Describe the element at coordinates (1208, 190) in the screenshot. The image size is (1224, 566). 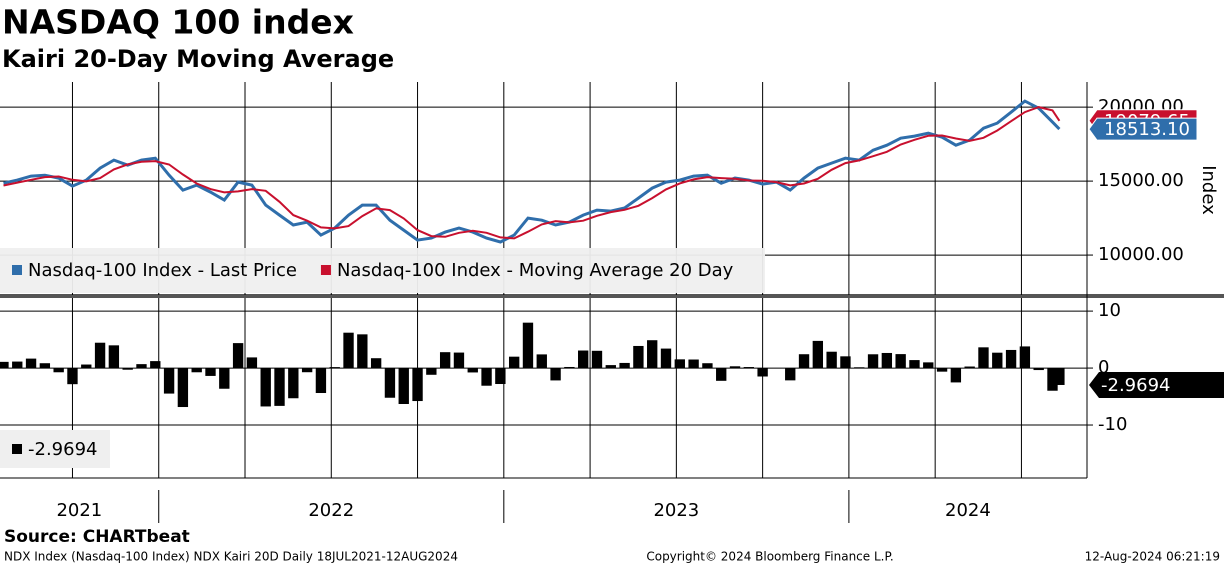
I see `y-axis-title: Index` at that location.